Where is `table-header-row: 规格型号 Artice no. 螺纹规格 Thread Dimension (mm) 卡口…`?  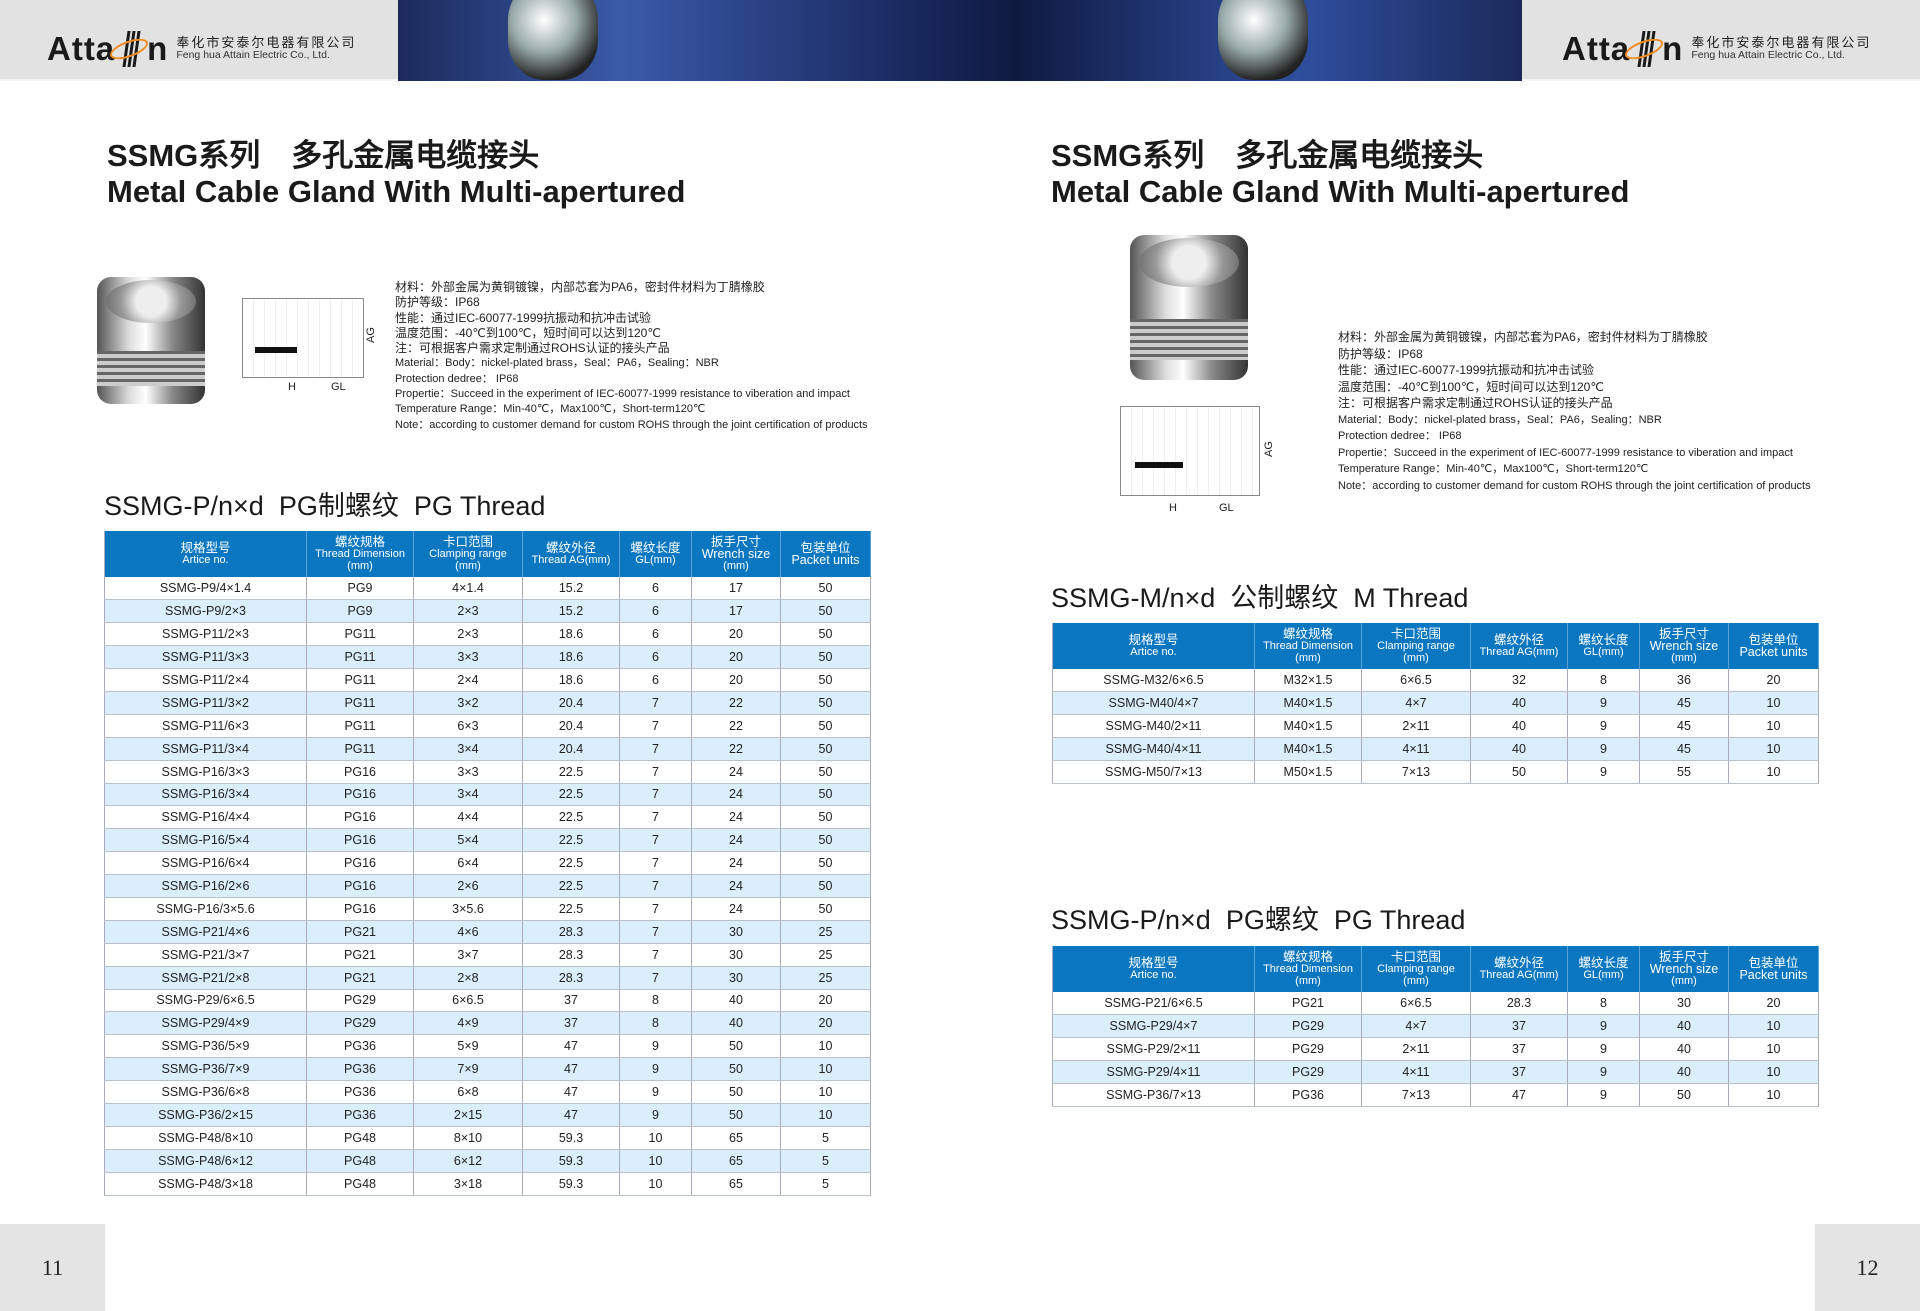
table-header-row: 规格型号 Artice no. 螺纹规格 Thread Dimension (mm) 卡口… is located at coordinates (487, 554).